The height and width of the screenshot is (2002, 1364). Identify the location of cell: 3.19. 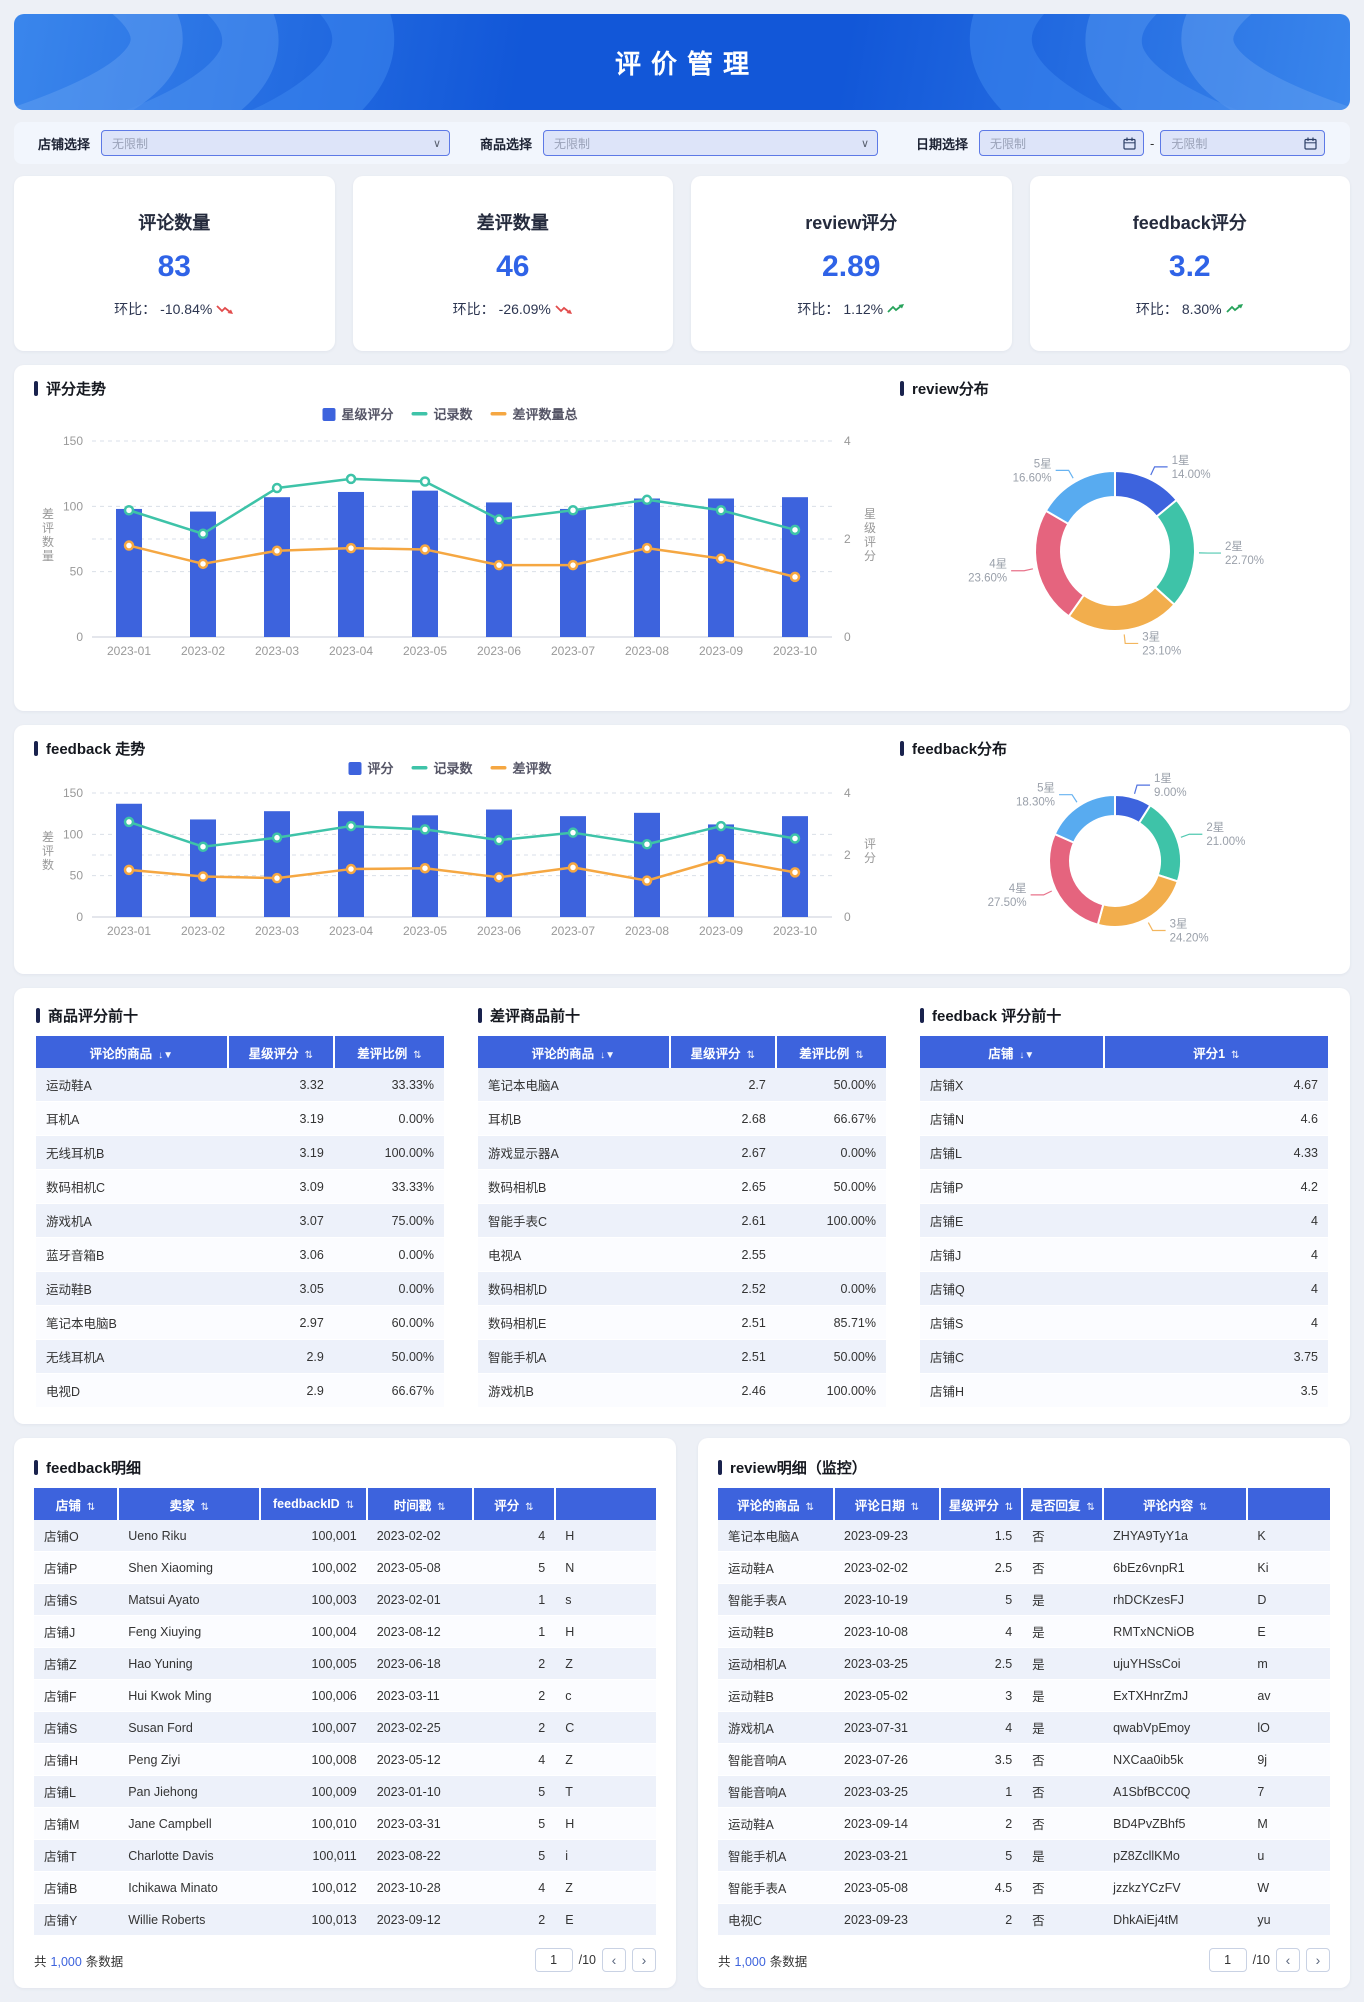
(280, 1118).